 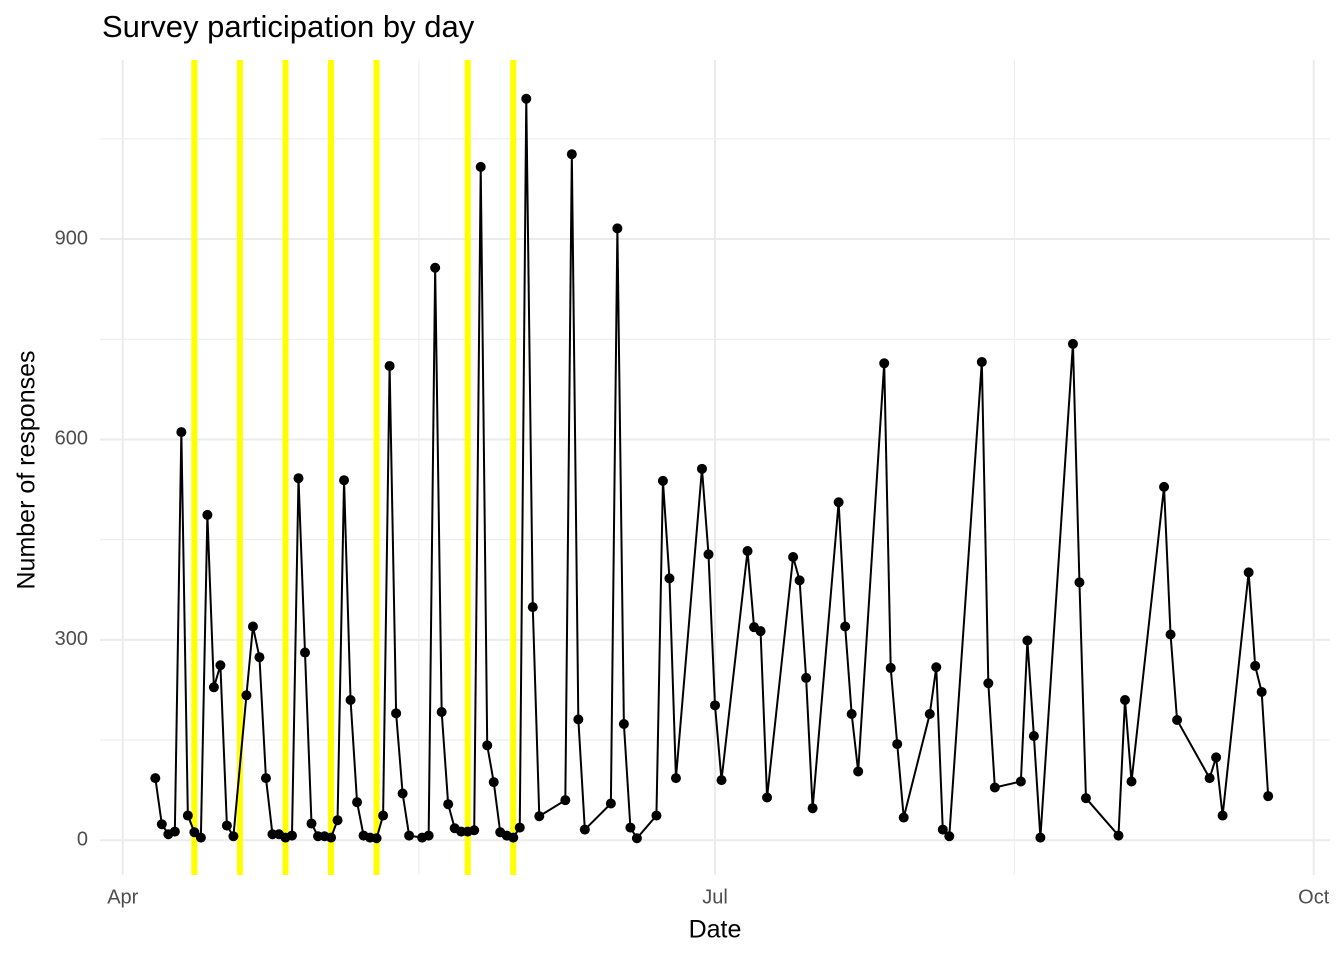 I want to click on x-tick-label: Jul, so click(x=715, y=897).